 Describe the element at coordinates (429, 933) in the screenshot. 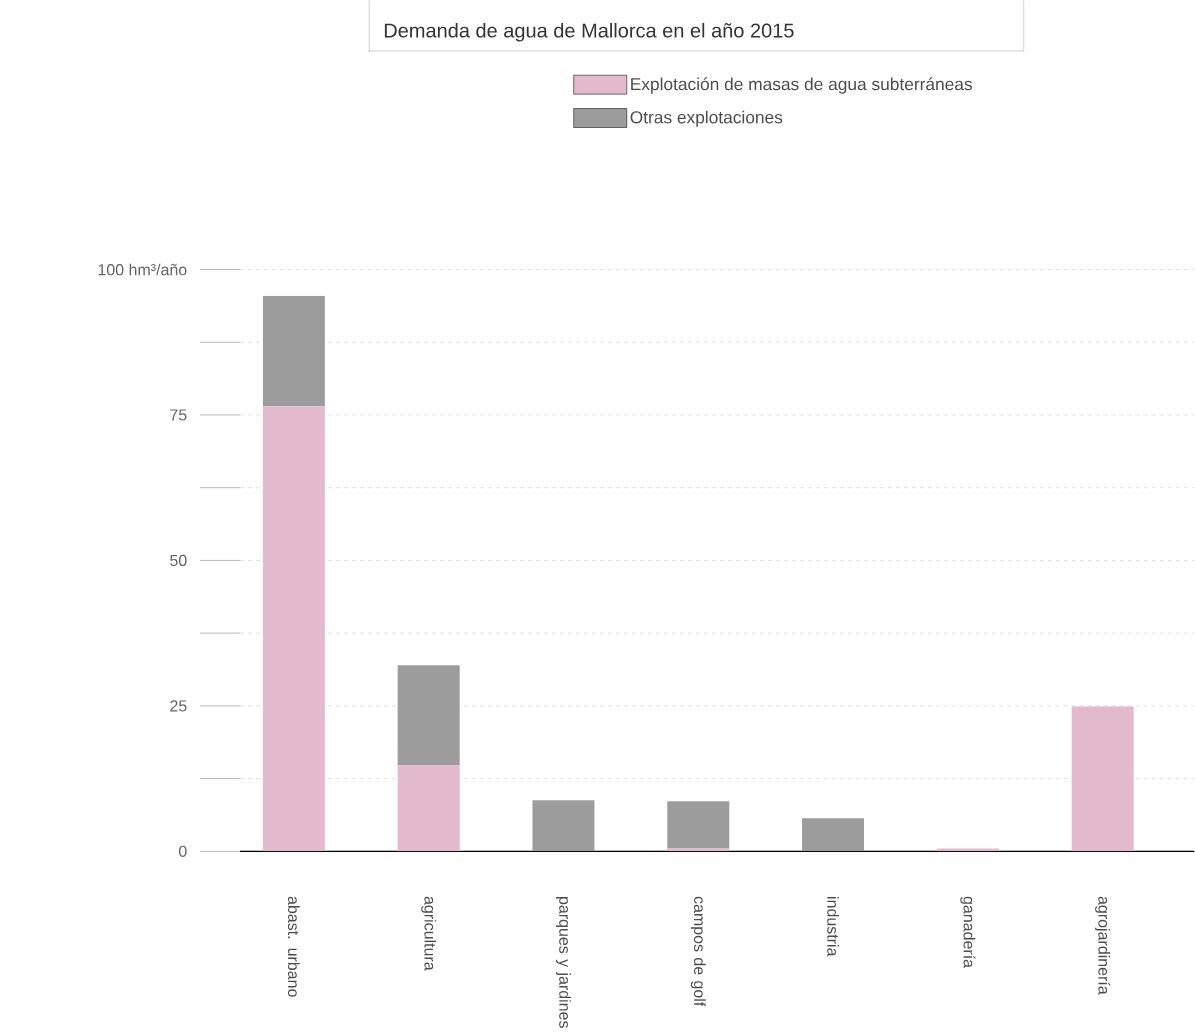

I see `x-tick-label: agricultura` at that location.